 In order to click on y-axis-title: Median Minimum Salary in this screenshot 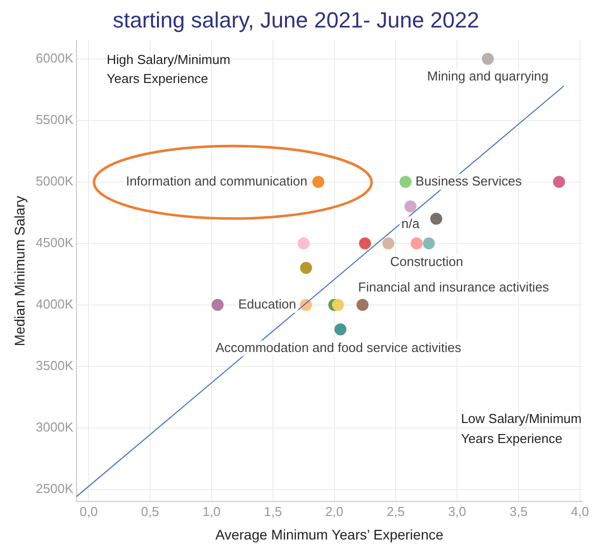, I will do `click(19, 271)`.